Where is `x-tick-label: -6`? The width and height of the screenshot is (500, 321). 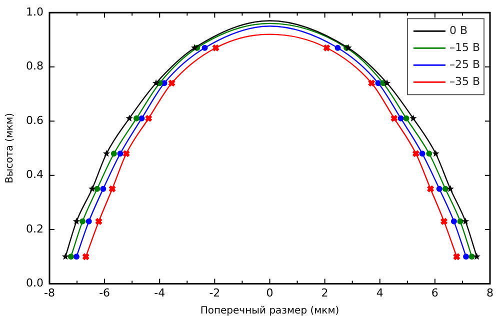 x-tick-label: -6 is located at coordinates (104, 293).